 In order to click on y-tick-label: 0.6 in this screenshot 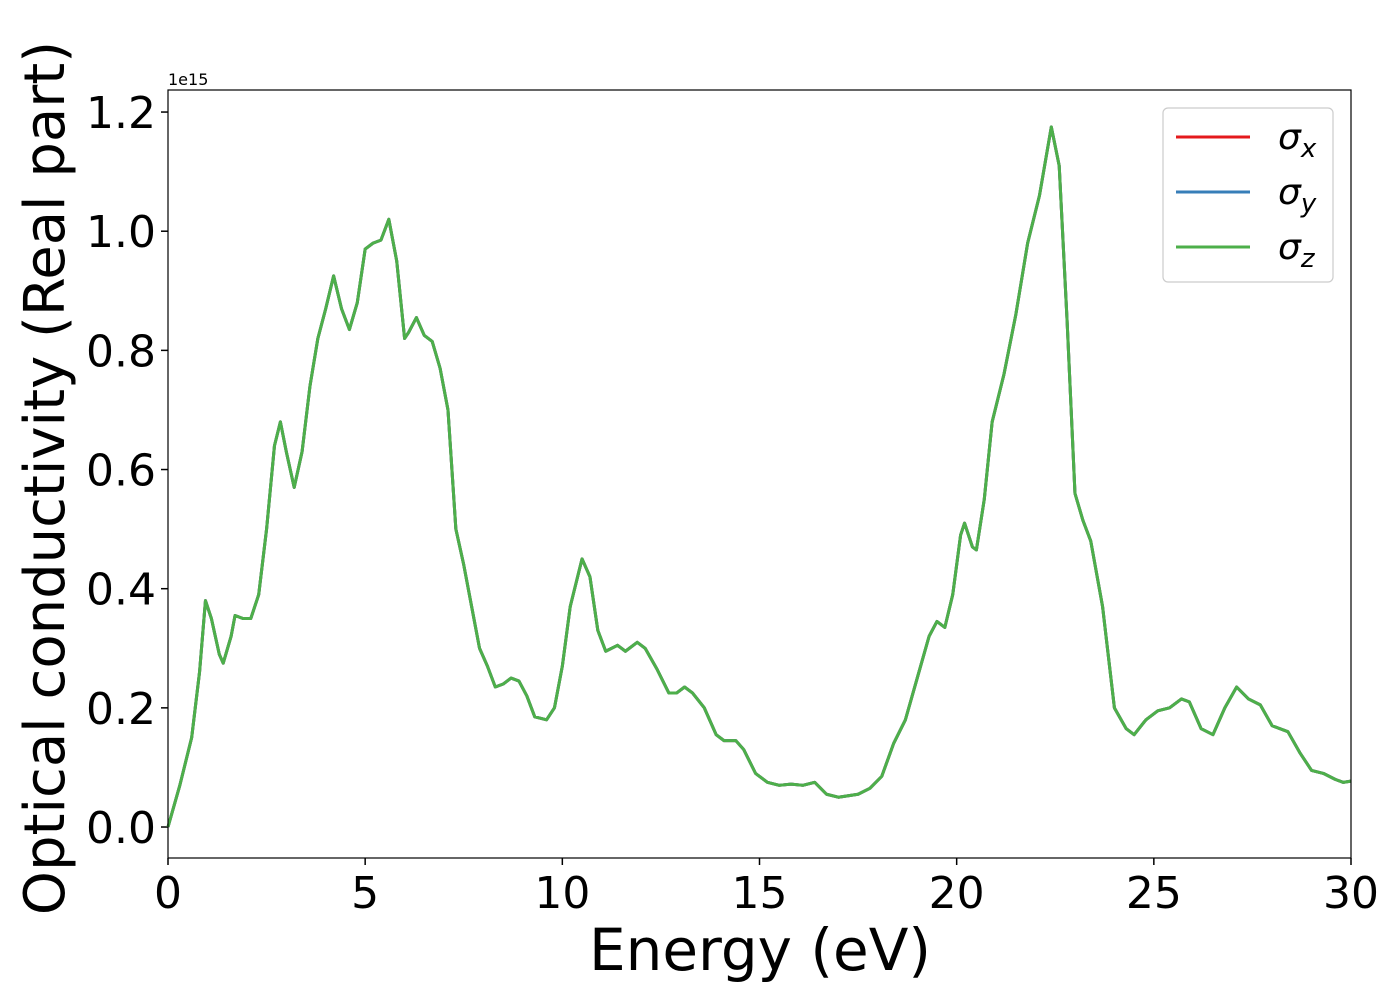, I will do `click(121, 471)`.